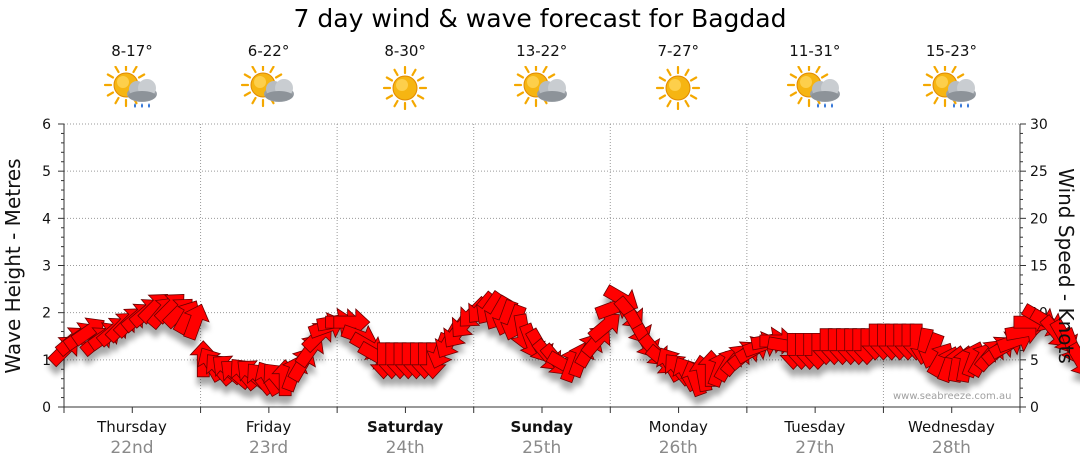 This screenshot has height=475, width=1080. I want to click on day-date: 25th, so click(542, 448).